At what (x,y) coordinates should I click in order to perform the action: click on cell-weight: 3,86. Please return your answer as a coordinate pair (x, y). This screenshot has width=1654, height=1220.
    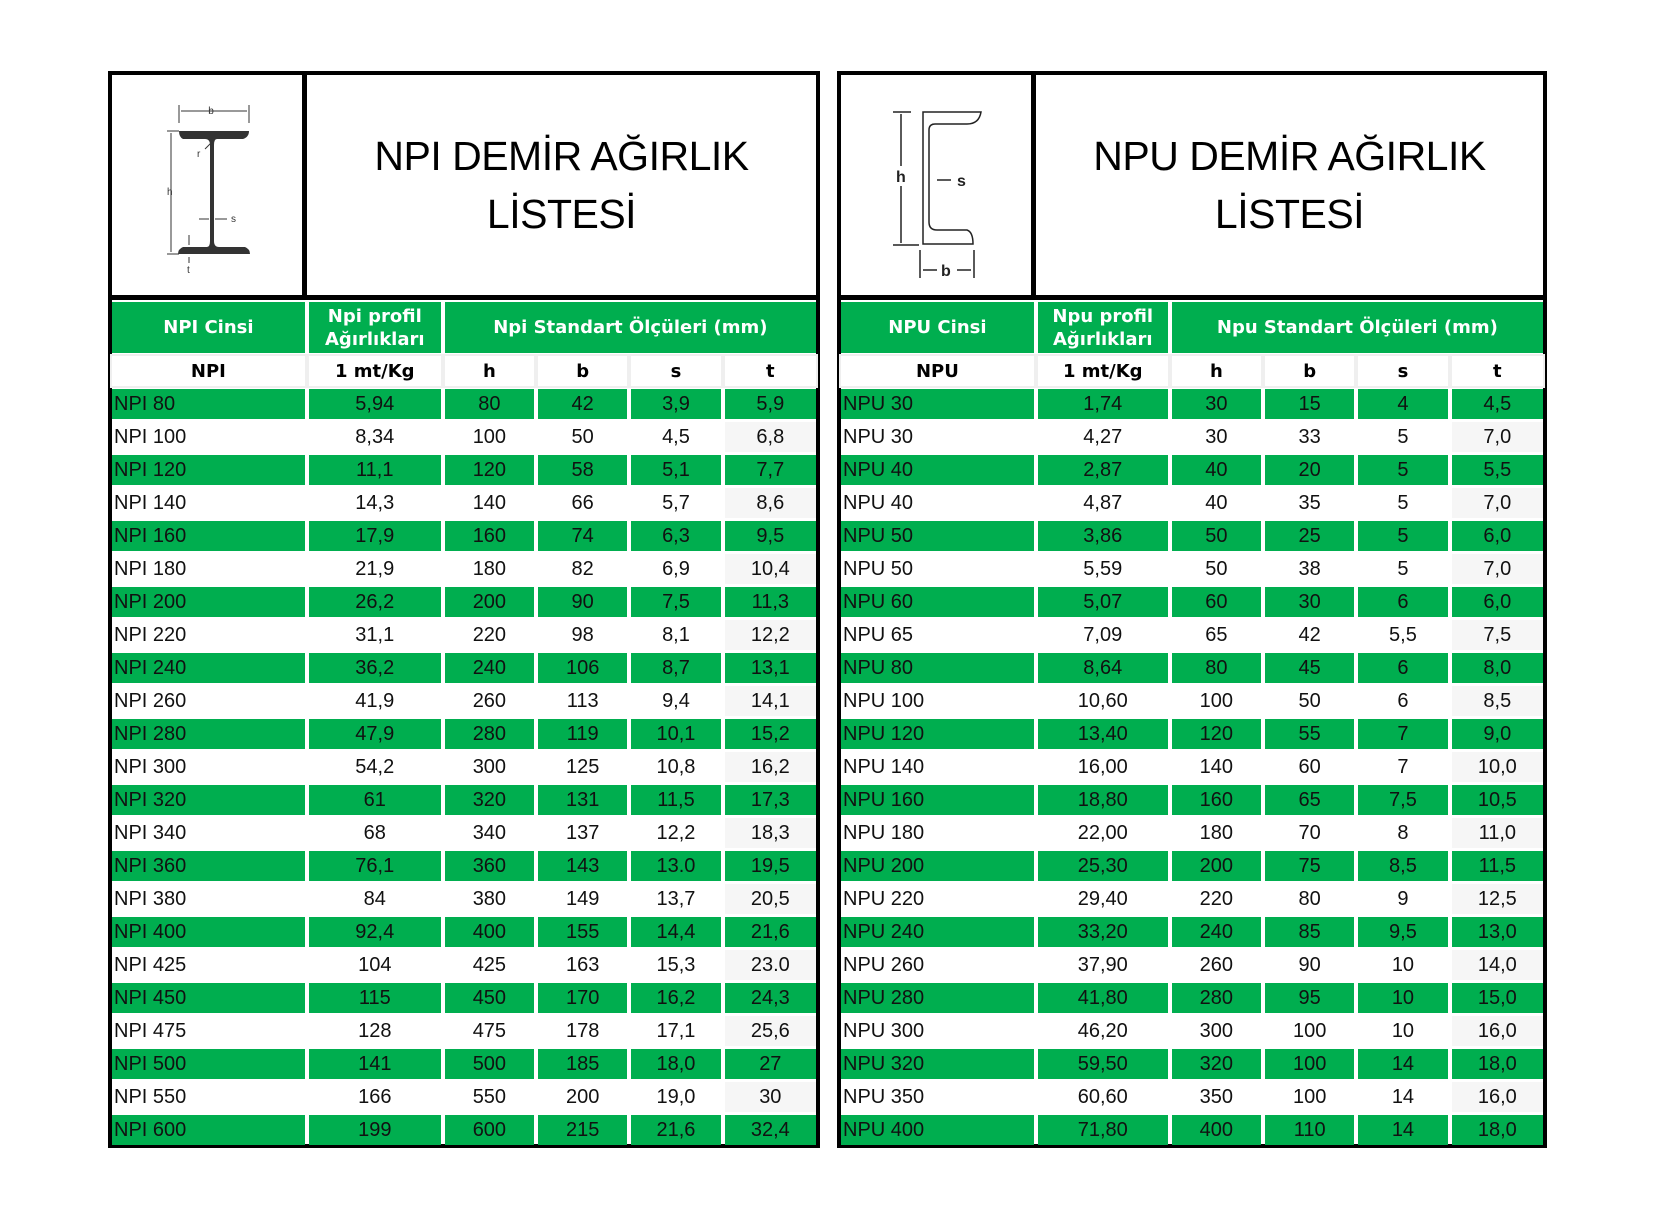
    Looking at the image, I should click on (1102, 536).